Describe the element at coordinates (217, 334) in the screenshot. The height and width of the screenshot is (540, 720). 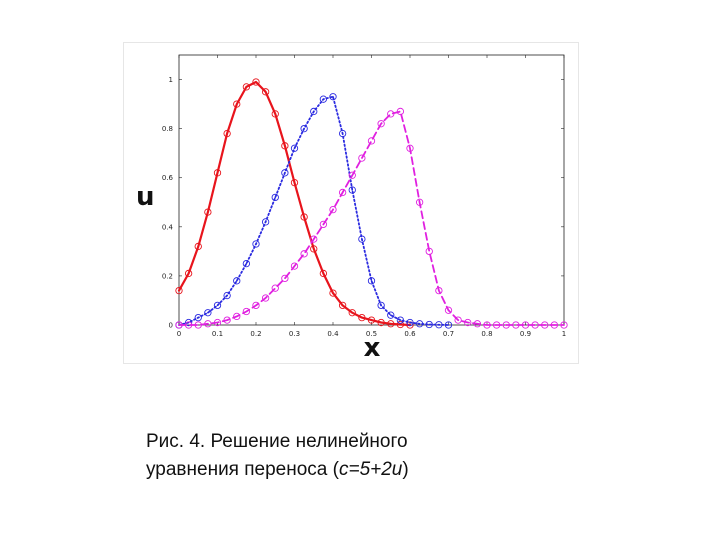
I see `x-tick-label: 0.1` at that location.